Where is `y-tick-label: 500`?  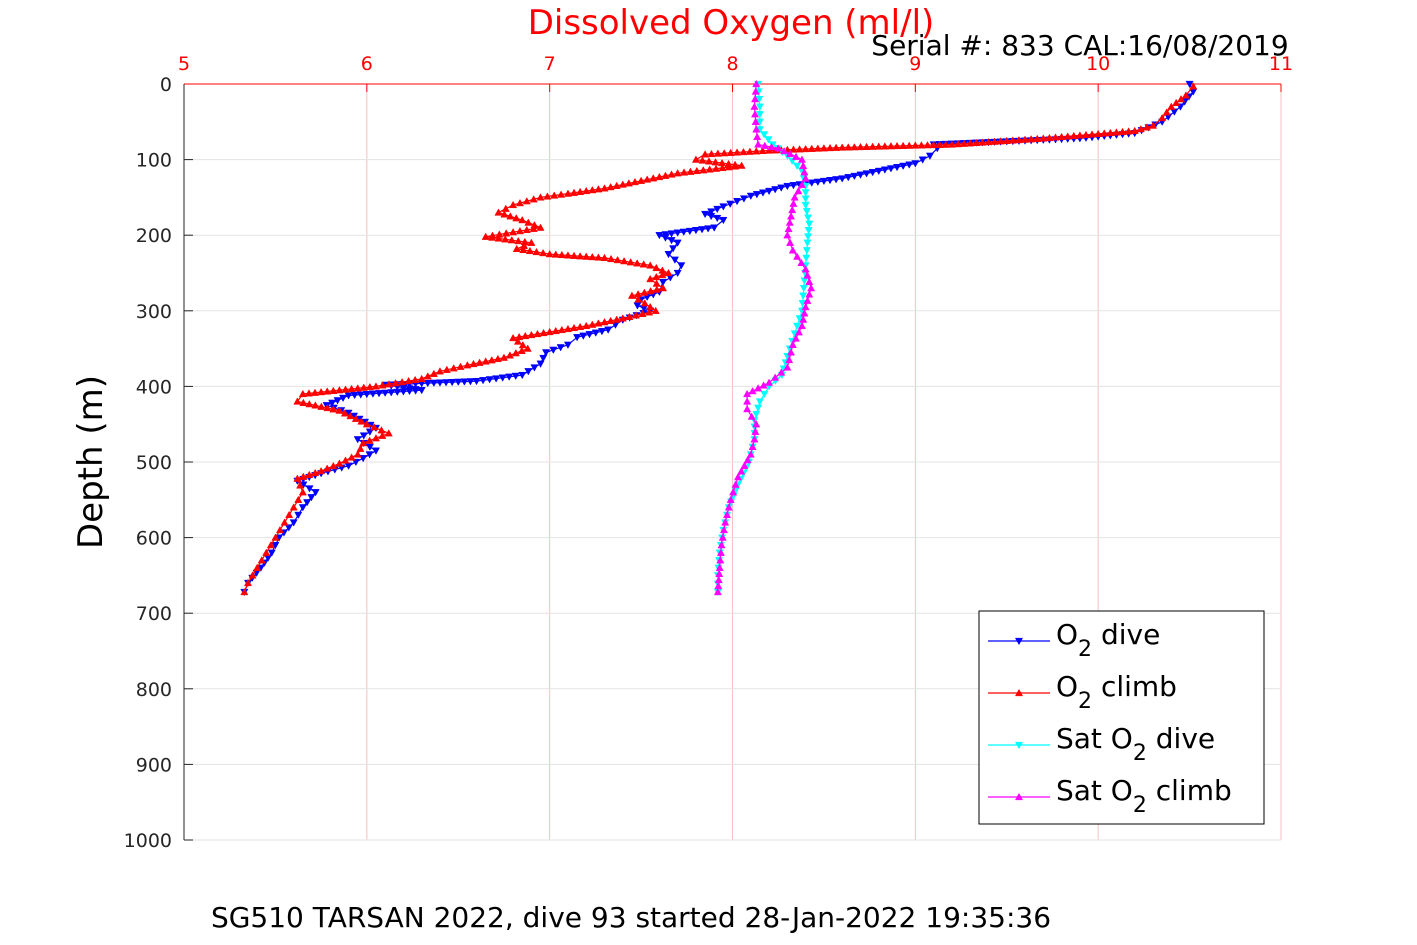 y-tick-label: 500 is located at coordinates (154, 463).